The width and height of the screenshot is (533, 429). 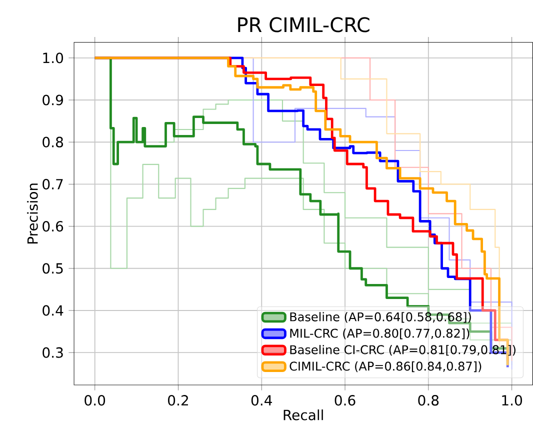 What do you see at coordinates (53, 226) in the screenshot?
I see `y-tick-label: 0.6` at bounding box center [53, 226].